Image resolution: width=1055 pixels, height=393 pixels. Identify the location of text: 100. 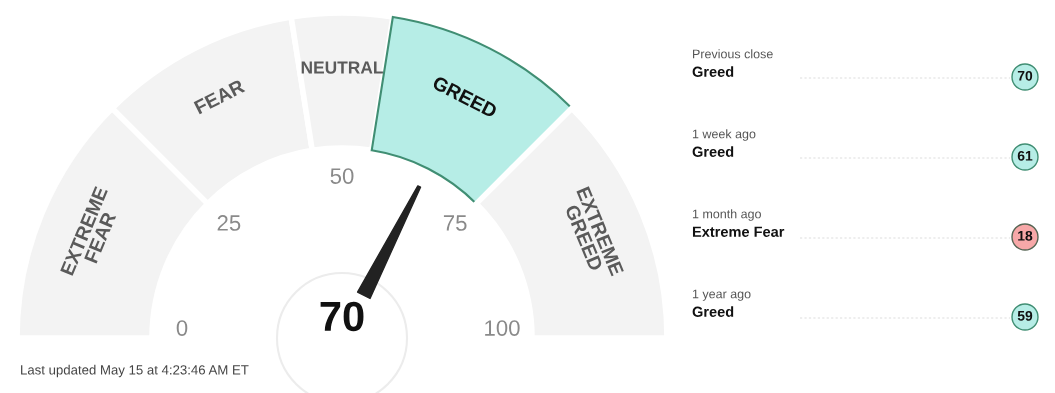
(502, 328).